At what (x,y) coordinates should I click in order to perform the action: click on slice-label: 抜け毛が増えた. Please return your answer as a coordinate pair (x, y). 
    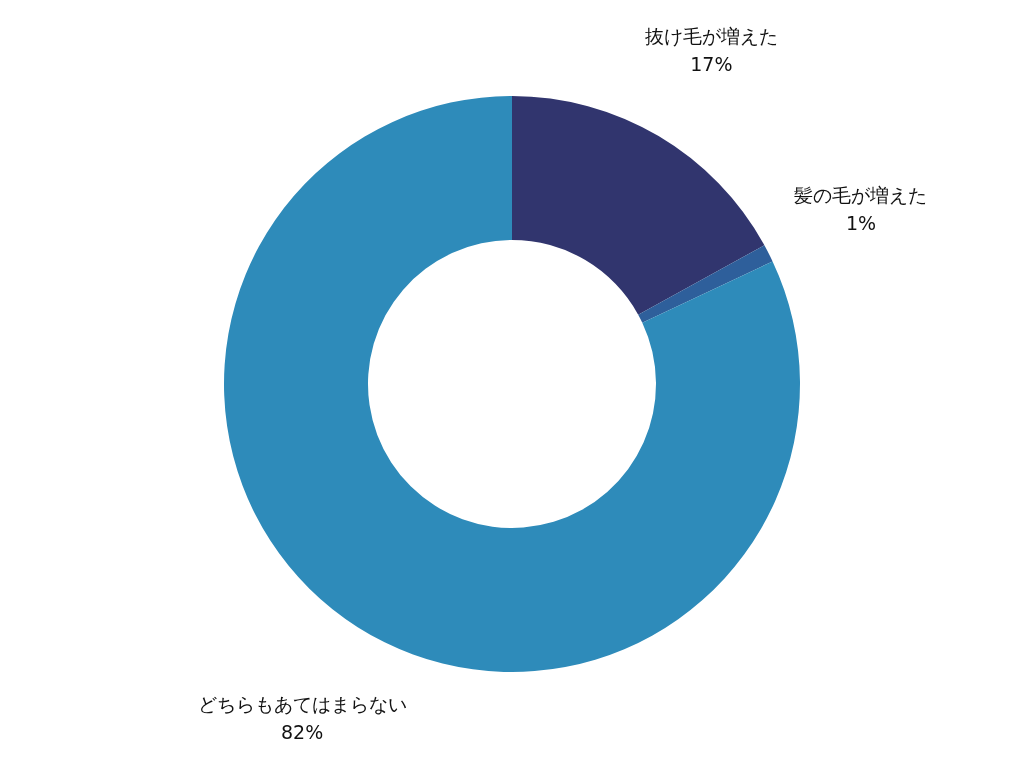
    Looking at the image, I should click on (711, 35).